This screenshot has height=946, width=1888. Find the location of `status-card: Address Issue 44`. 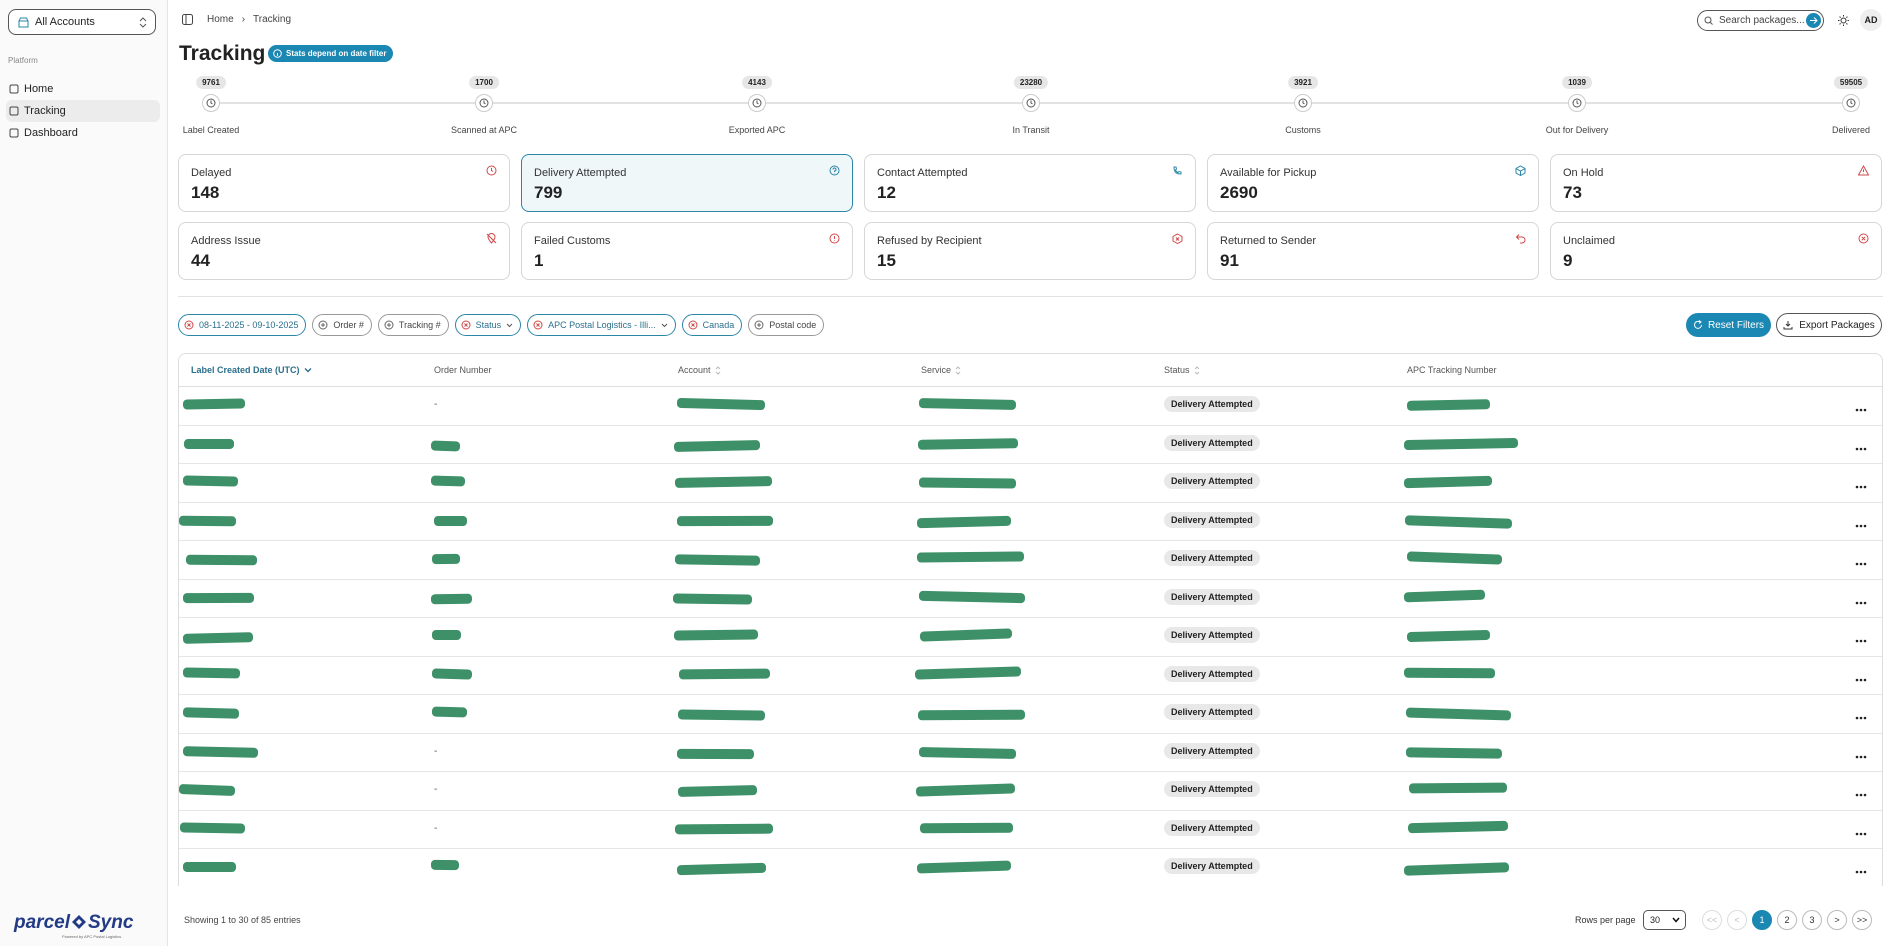

status-card: Address Issue 44 is located at coordinates (344, 251).